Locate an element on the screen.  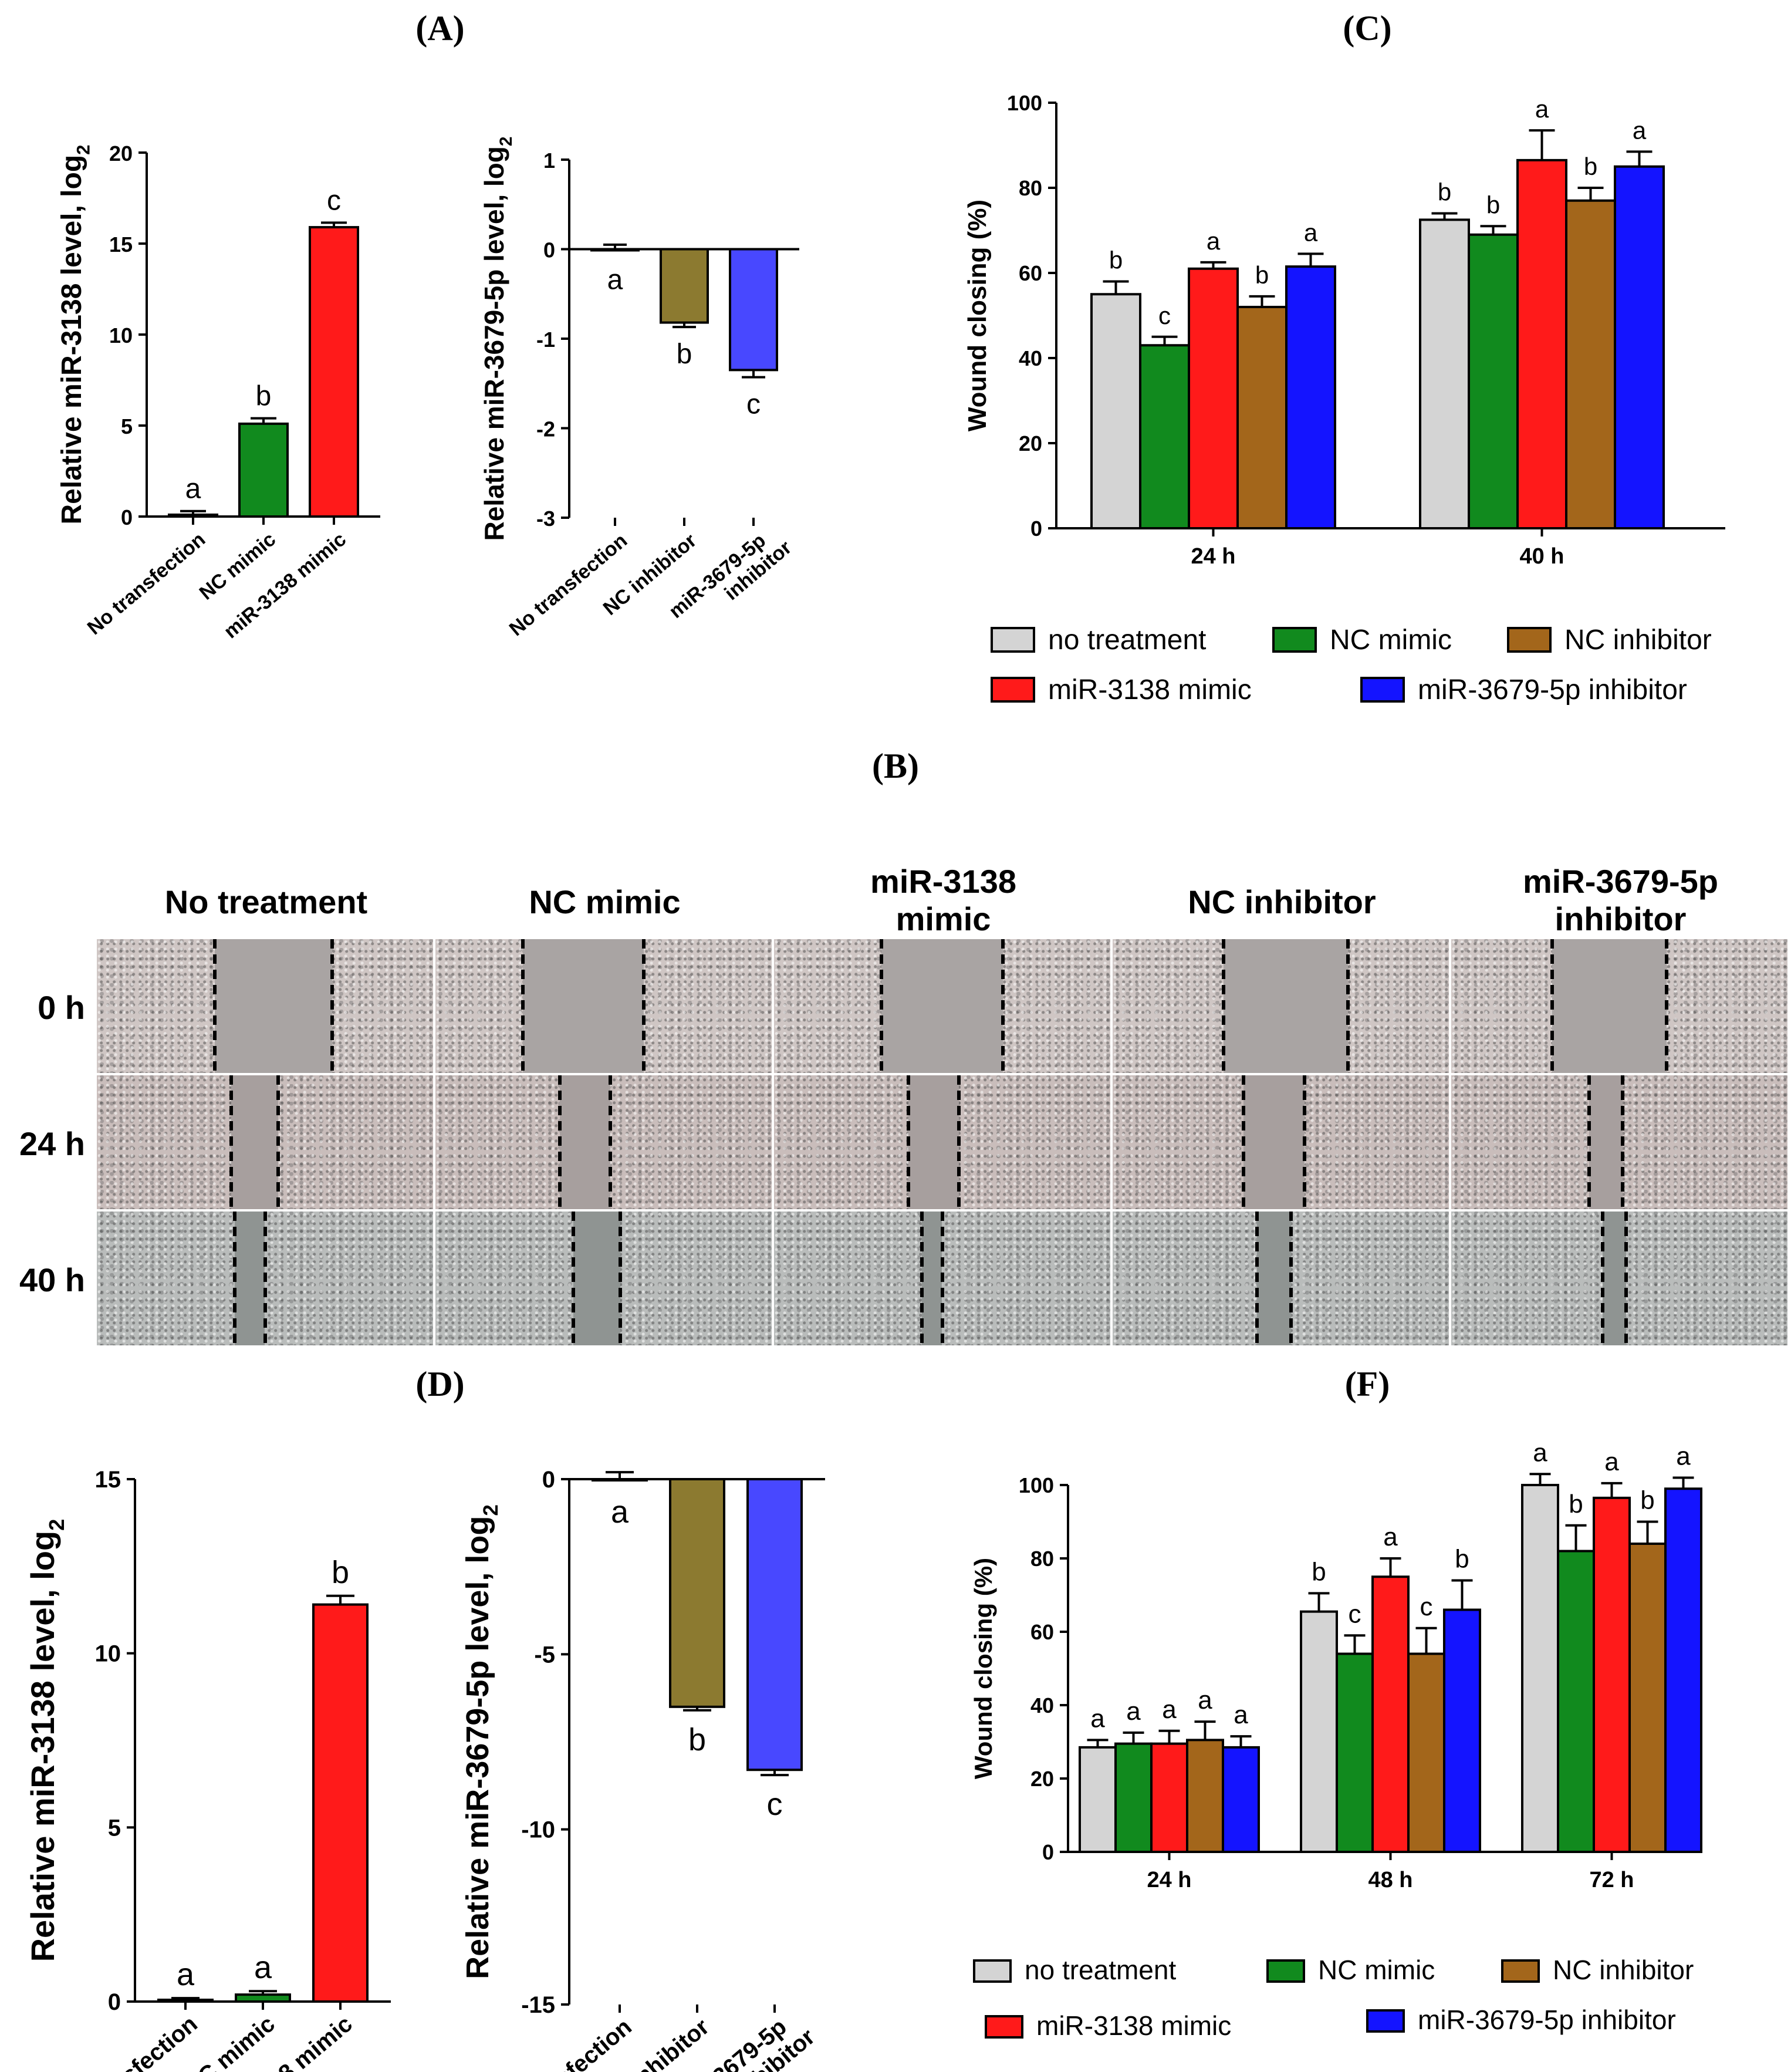
row-label-40-h: 40 h is located at coordinates (52, 1279).